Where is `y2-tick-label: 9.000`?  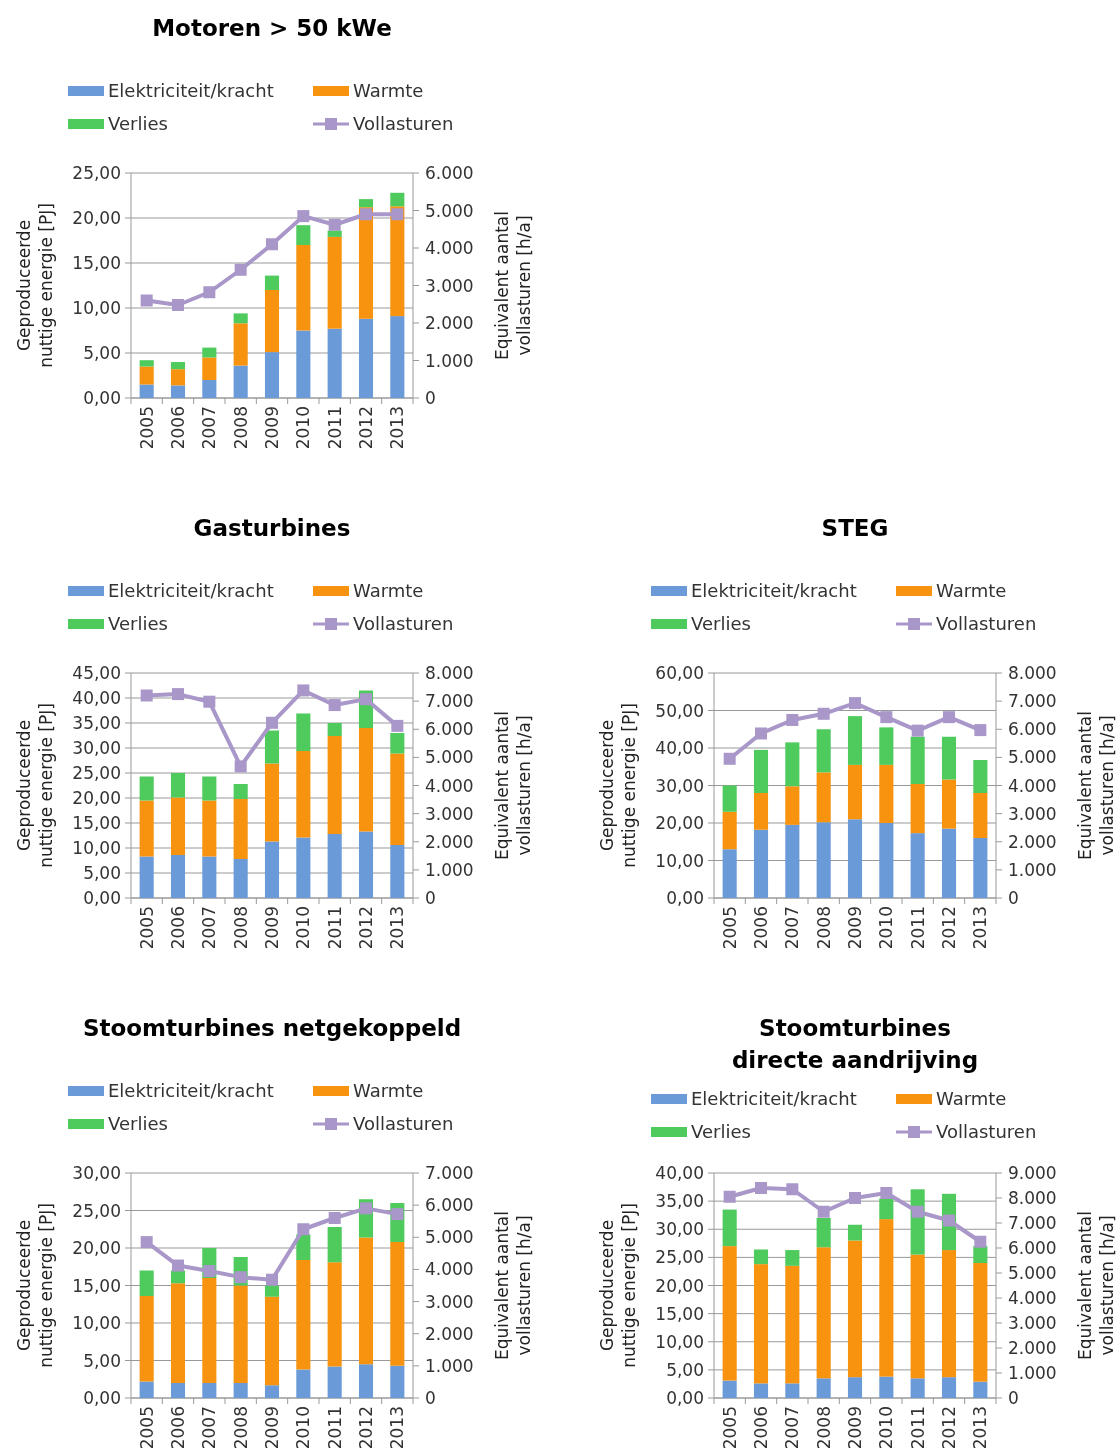
y2-tick-label: 9.000 is located at coordinates (1032, 1173).